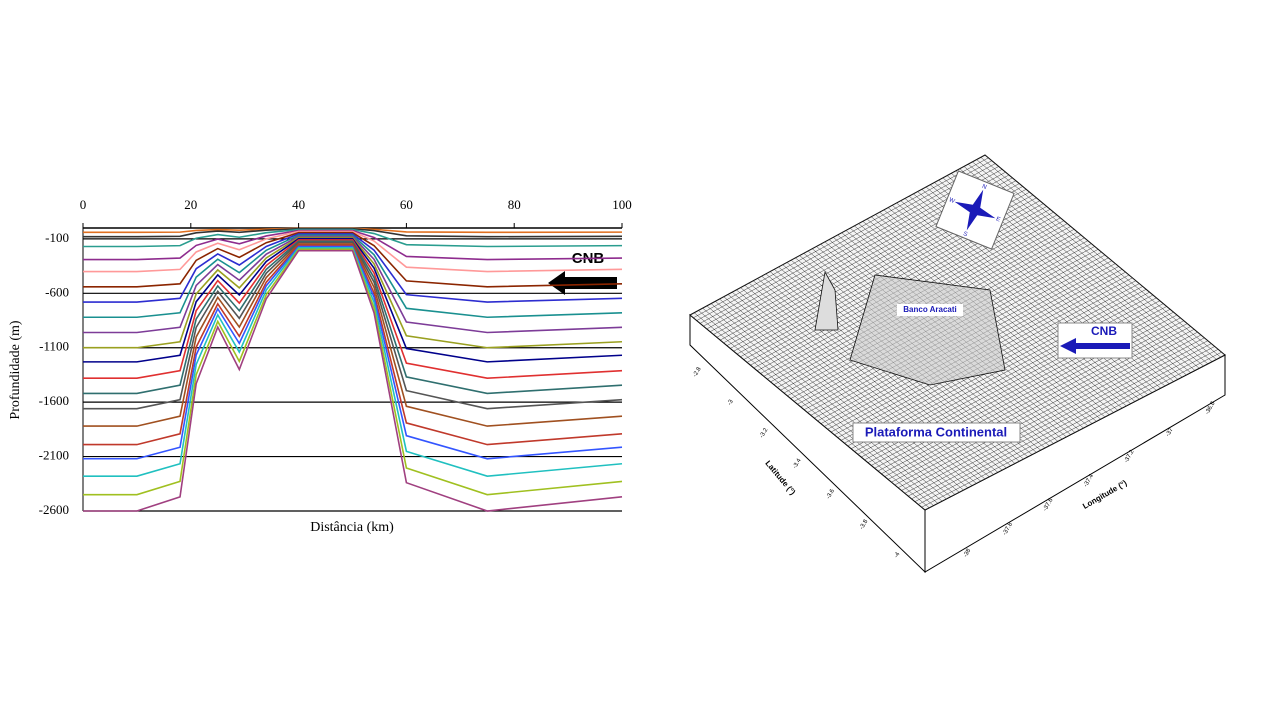 The image size is (1280, 720). What do you see at coordinates (968, 552) in the screenshot?
I see `longitude-tick-label: -38` at bounding box center [968, 552].